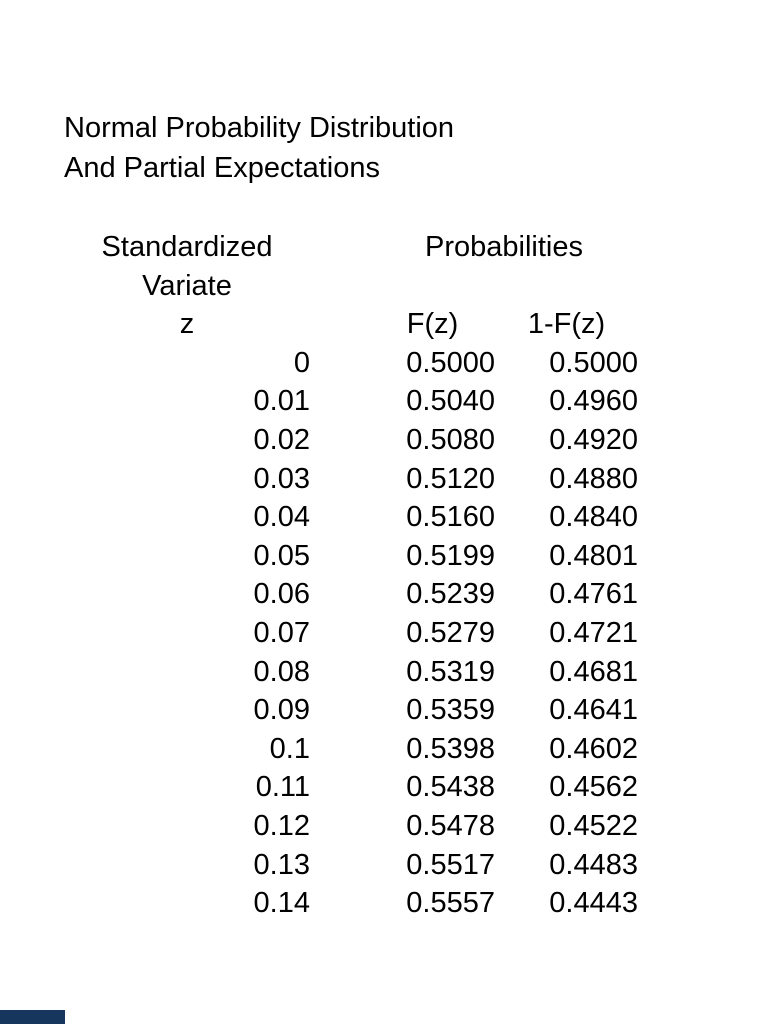 The width and height of the screenshot is (768, 1024). Describe the element at coordinates (187, 247) in the screenshot. I see `header-standardized: Standardized` at that location.